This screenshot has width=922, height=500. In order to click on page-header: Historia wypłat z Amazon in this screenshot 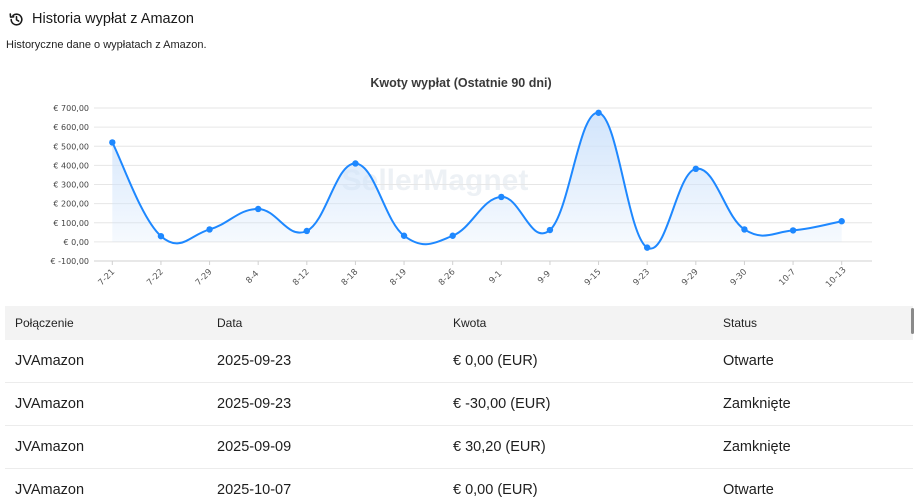, I will do `click(101, 19)`.